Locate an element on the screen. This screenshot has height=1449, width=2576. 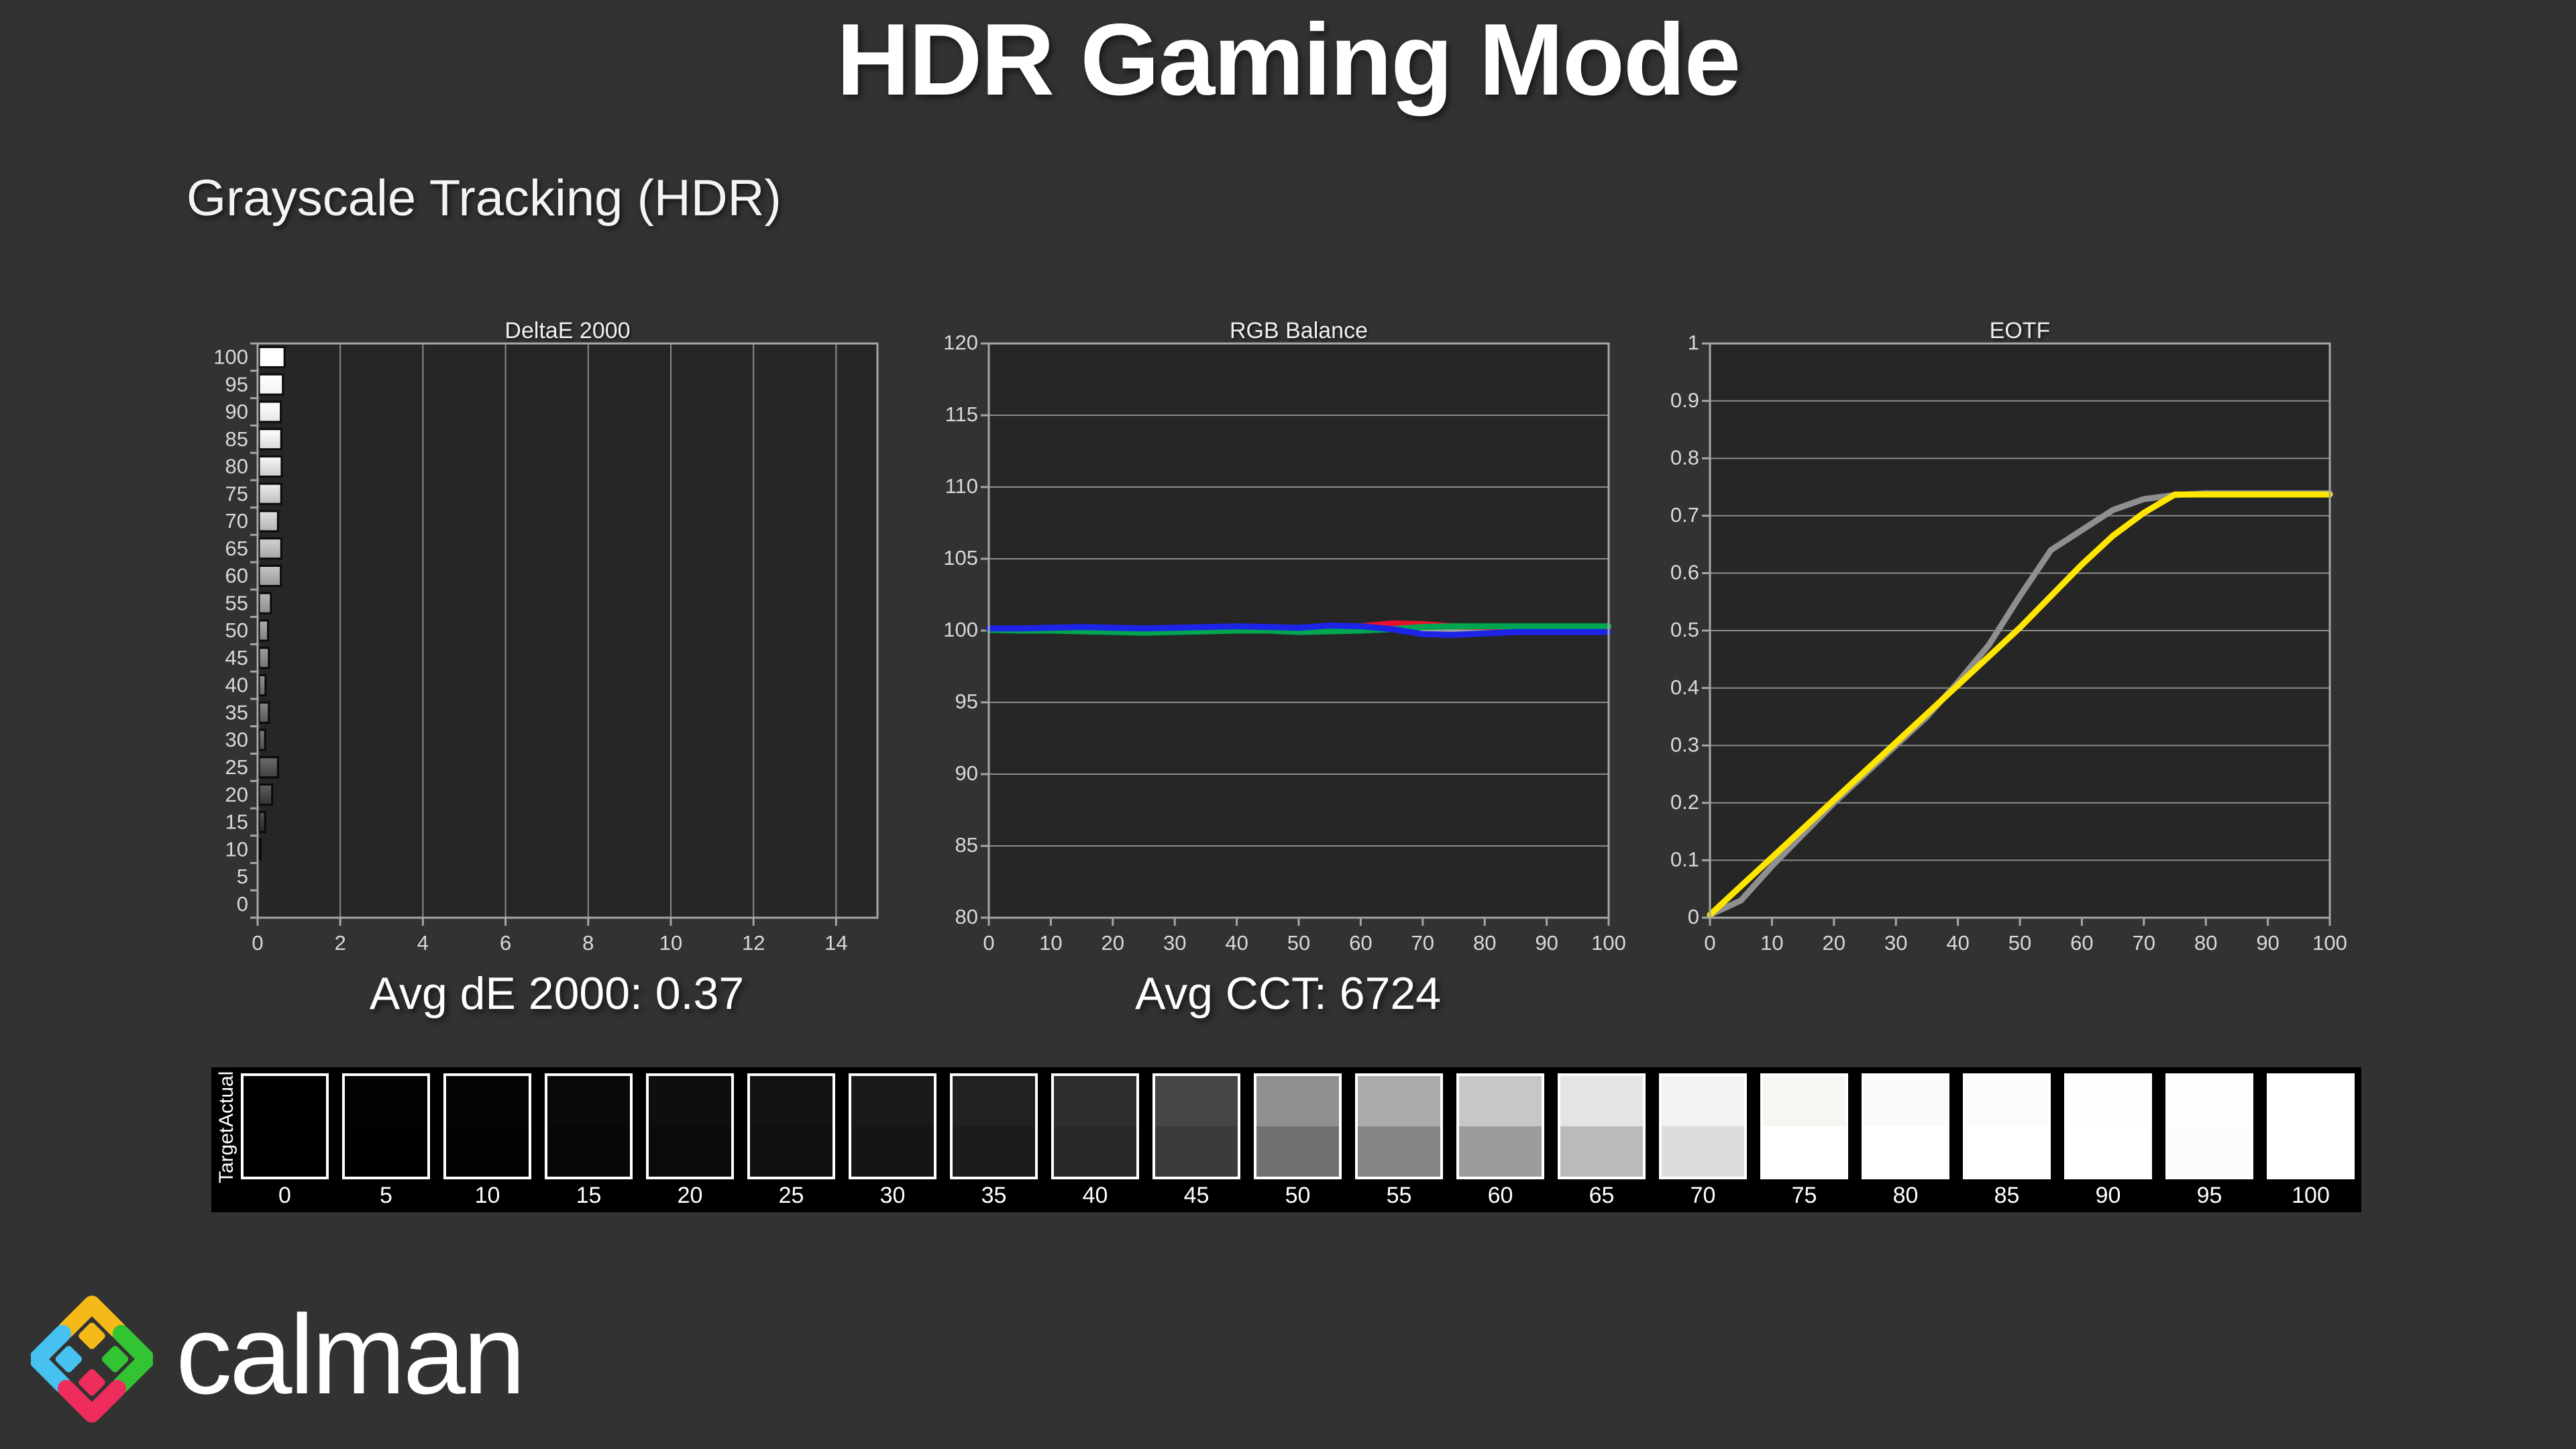
svg-text: 2 is located at coordinates (340, 943).